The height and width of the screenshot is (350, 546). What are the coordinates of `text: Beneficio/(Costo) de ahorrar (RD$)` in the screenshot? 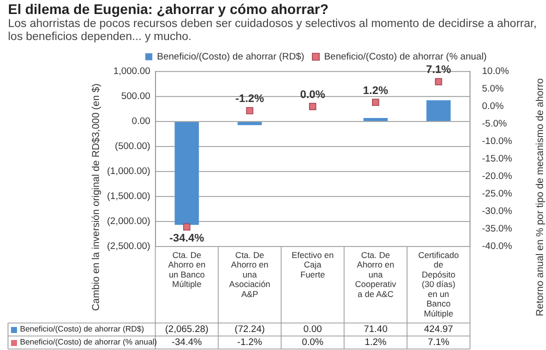 It's located at (82, 329).